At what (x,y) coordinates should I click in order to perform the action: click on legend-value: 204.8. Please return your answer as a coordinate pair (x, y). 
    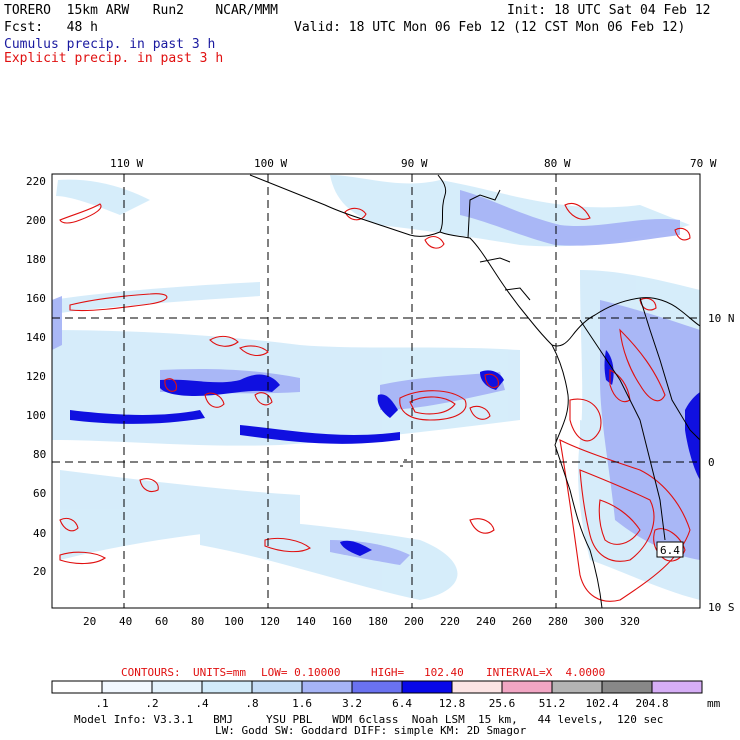
    Looking at the image, I should click on (652, 703).